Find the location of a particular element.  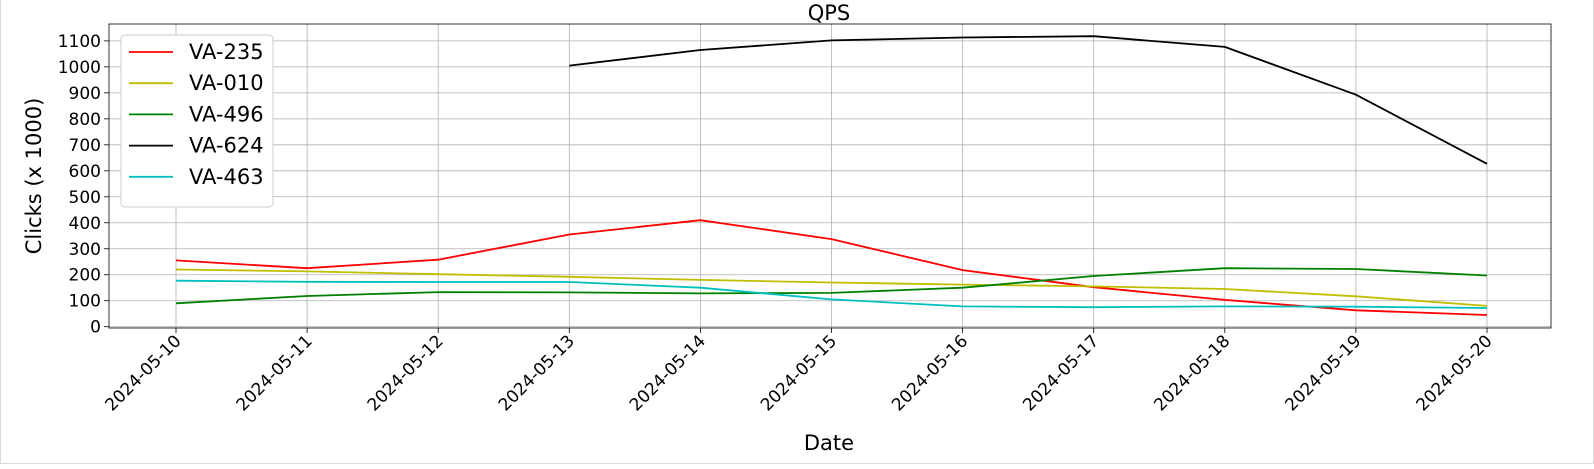

y-axis-label: Clicks (x 1000) is located at coordinates (34, 176).